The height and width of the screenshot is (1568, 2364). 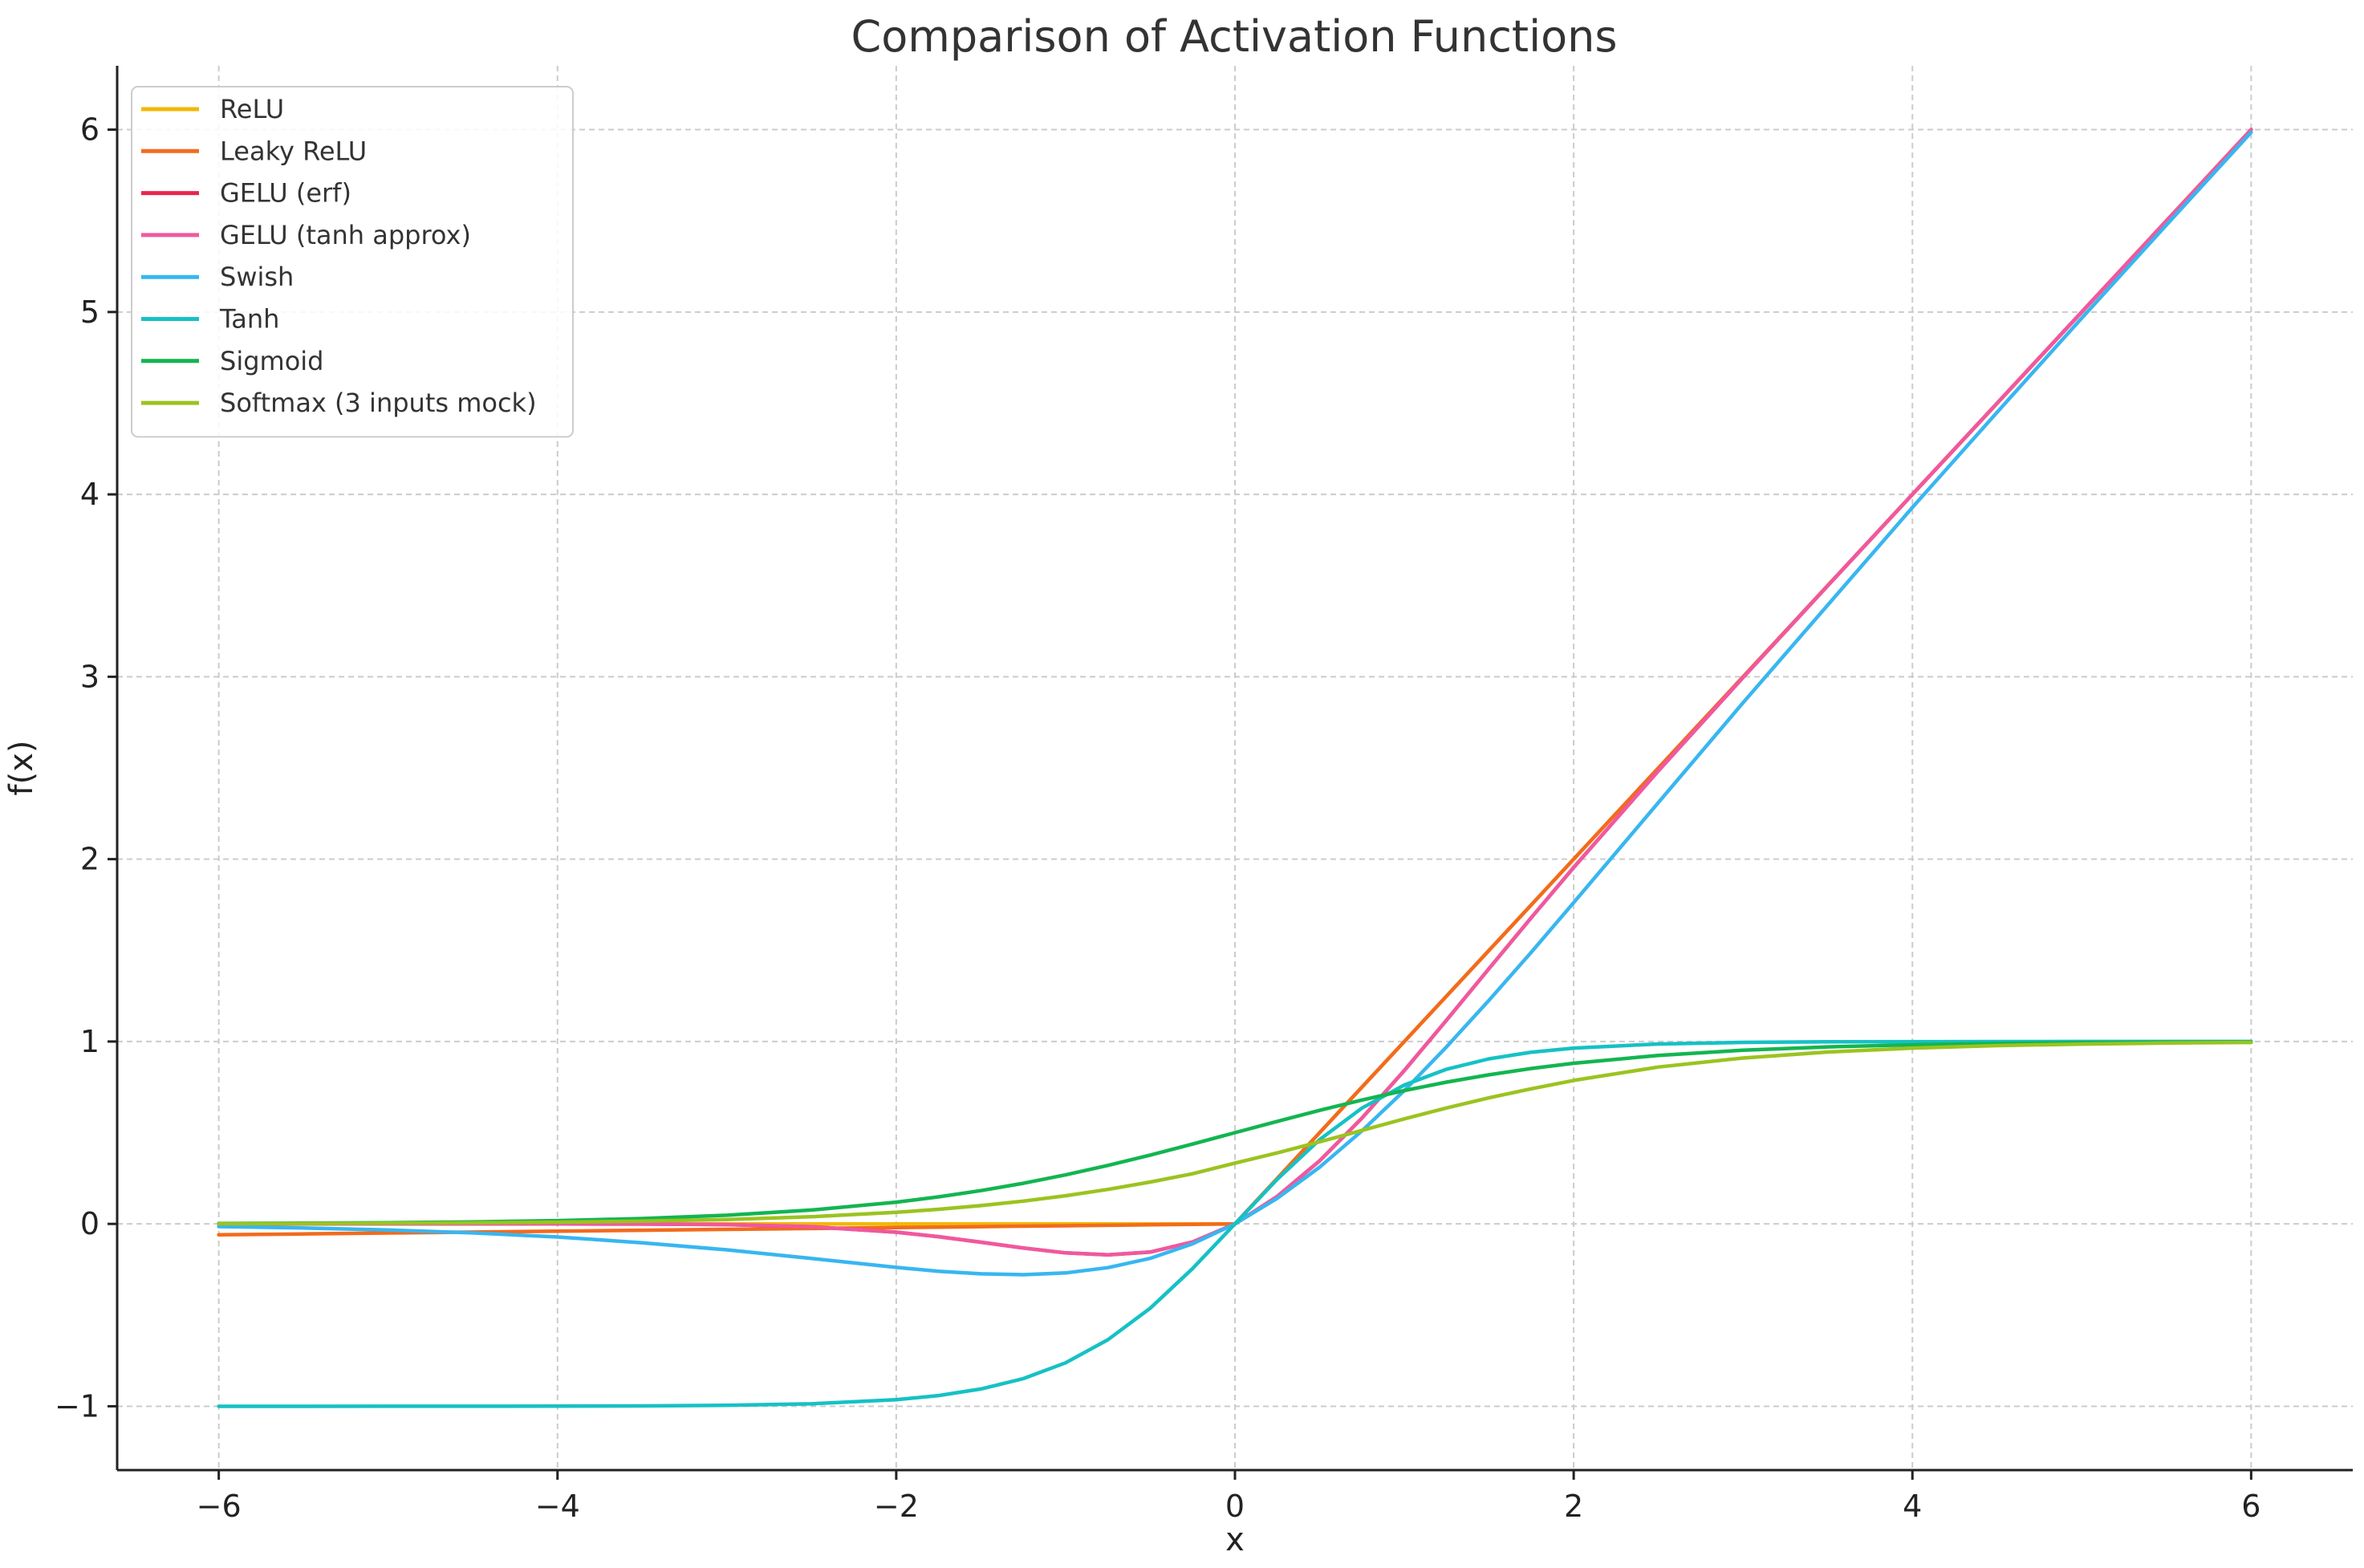 I want to click on legend-item: ReLU, so click(x=212, y=109).